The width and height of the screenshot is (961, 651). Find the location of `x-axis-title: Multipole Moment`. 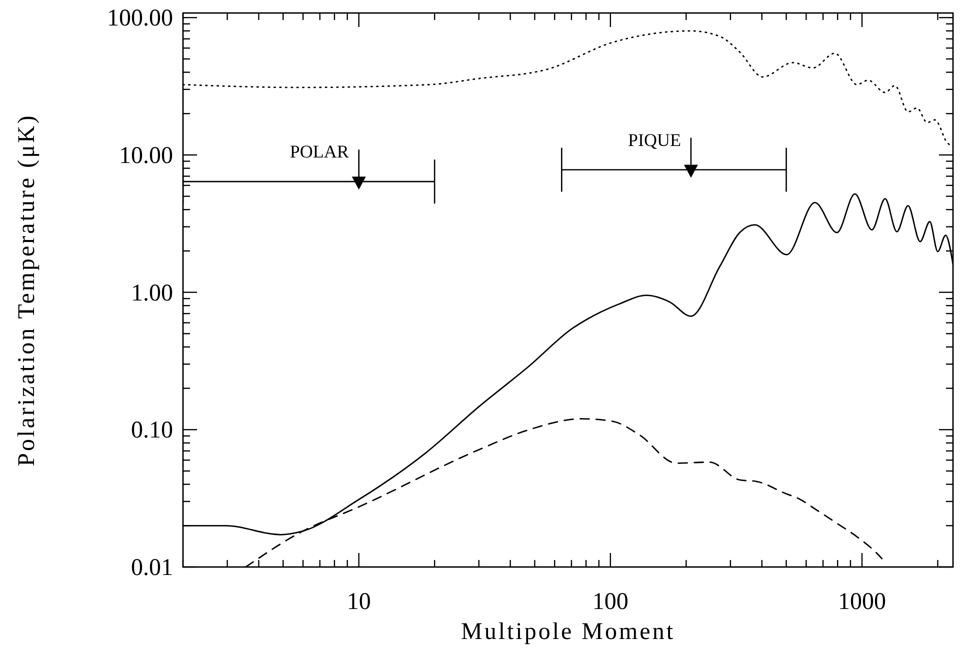

x-axis-title: Multipole Moment is located at coordinates (568, 632).